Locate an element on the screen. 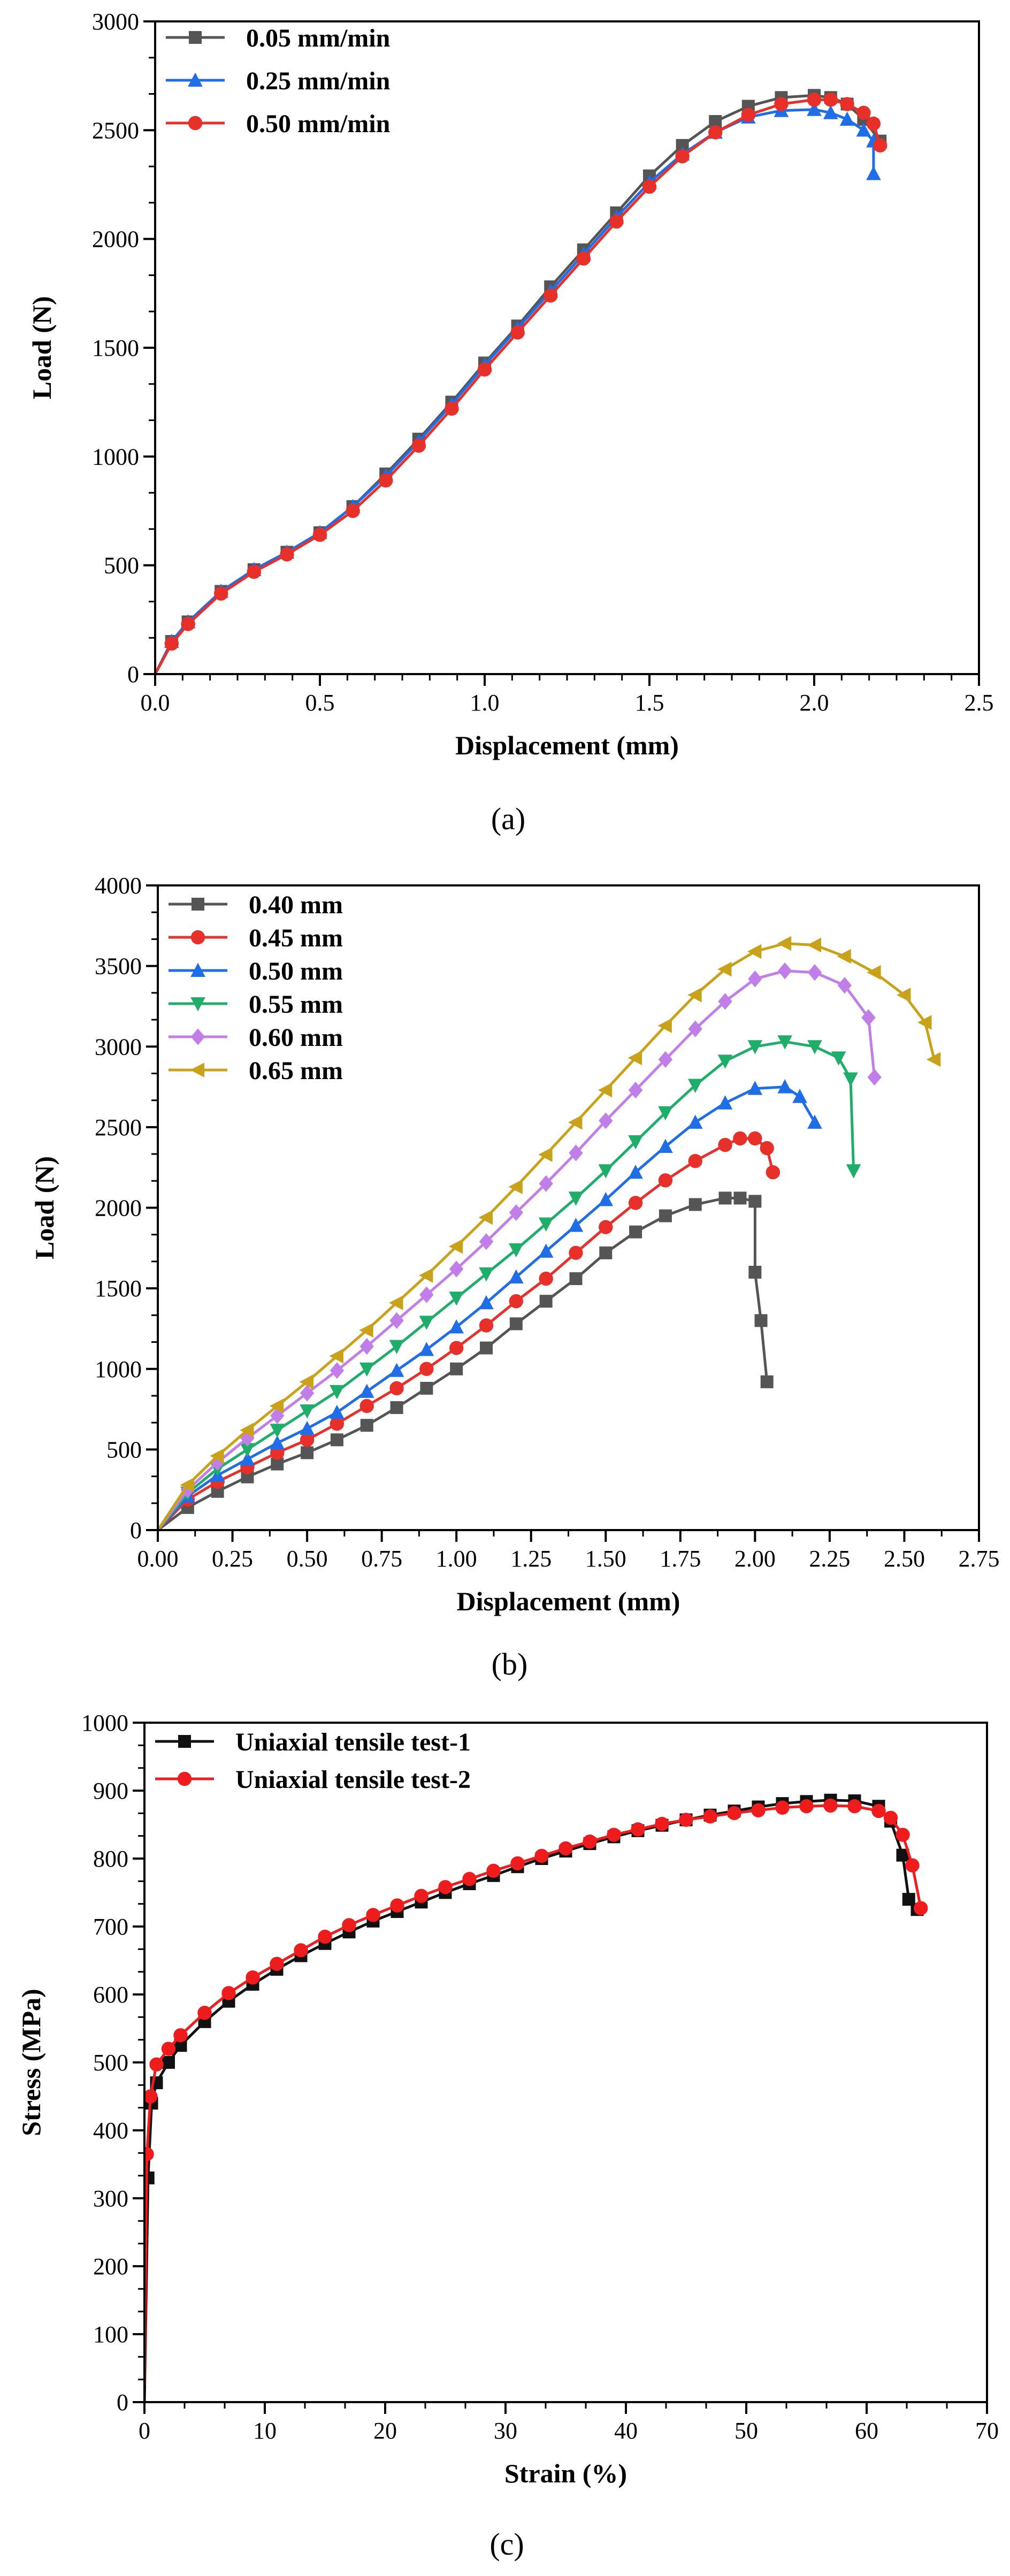 The height and width of the screenshot is (2576, 1010). x-tick-label: 1.00 is located at coordinates (456, 1559).